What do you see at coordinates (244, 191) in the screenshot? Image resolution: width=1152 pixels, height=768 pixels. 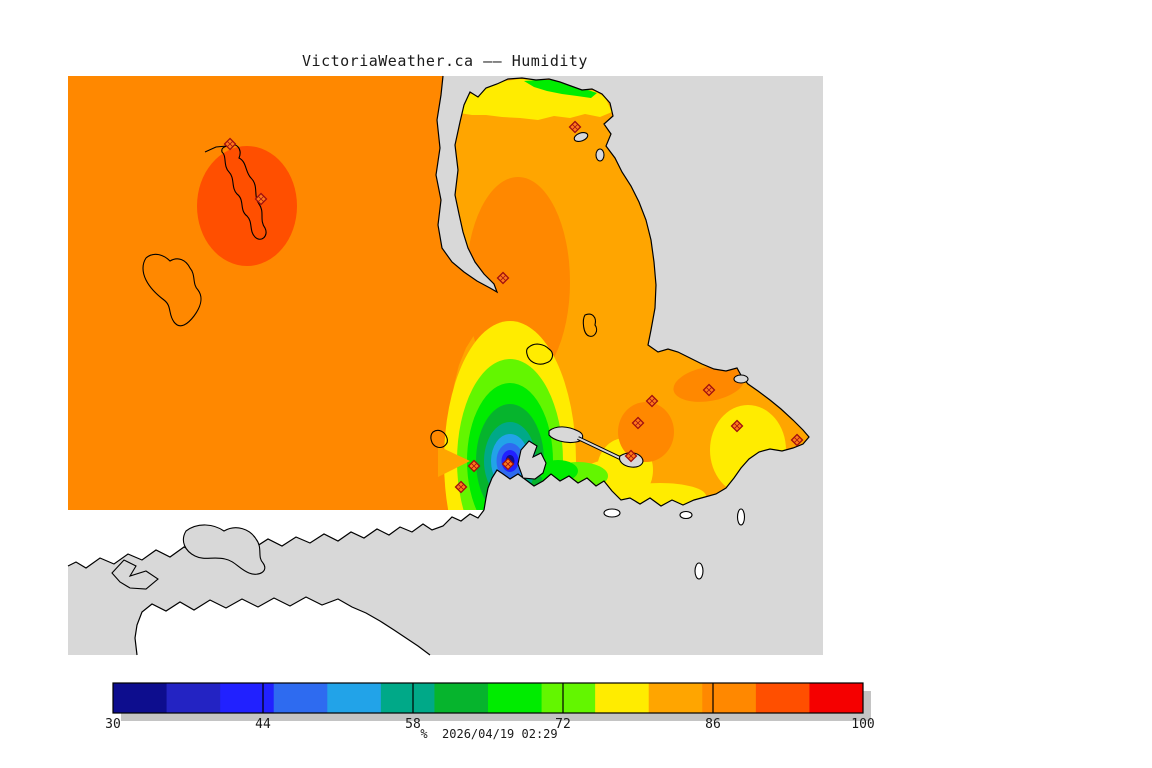 I see `lake-nw` at bounding box center [244, 191].